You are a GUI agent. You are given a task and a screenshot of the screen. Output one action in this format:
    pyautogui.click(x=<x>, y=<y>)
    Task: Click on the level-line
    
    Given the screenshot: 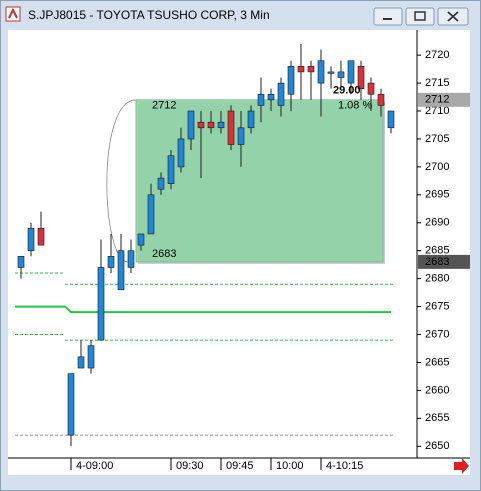 What is the action you would take?
    pyautogui.click(x=203, y=309)
    